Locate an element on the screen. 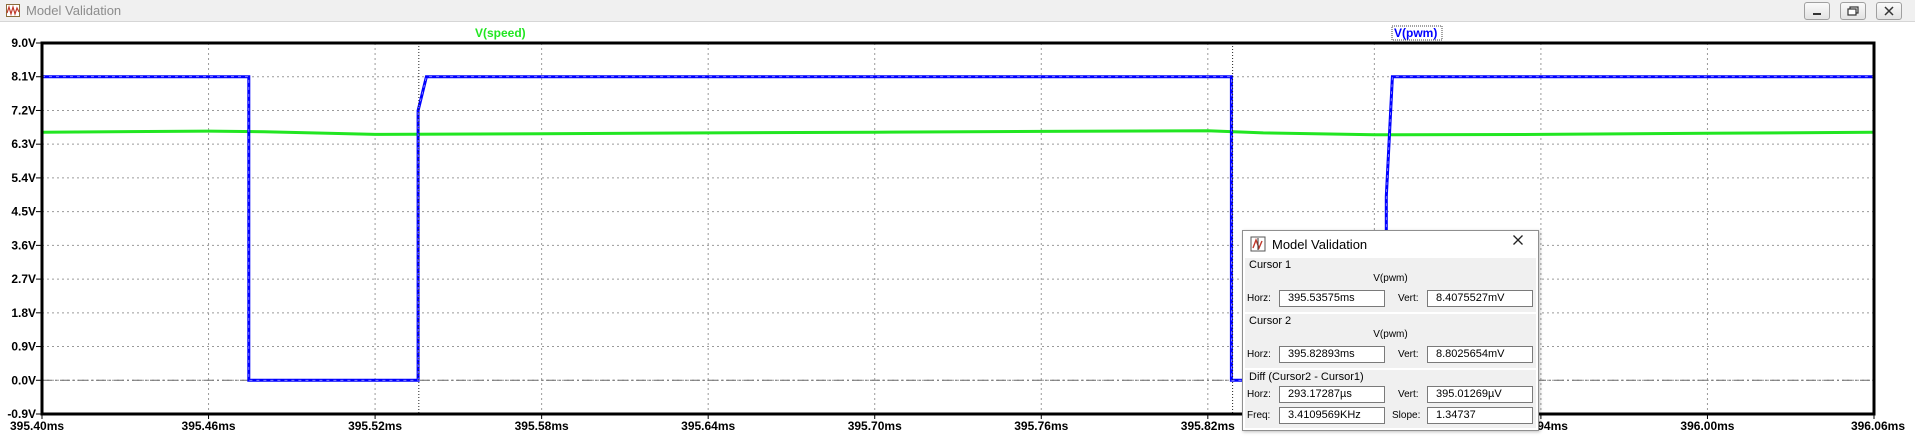 The height and width of the screenshot is (448, 1915). y-tick-label: 1.8V is located at coordinates (23, 313).